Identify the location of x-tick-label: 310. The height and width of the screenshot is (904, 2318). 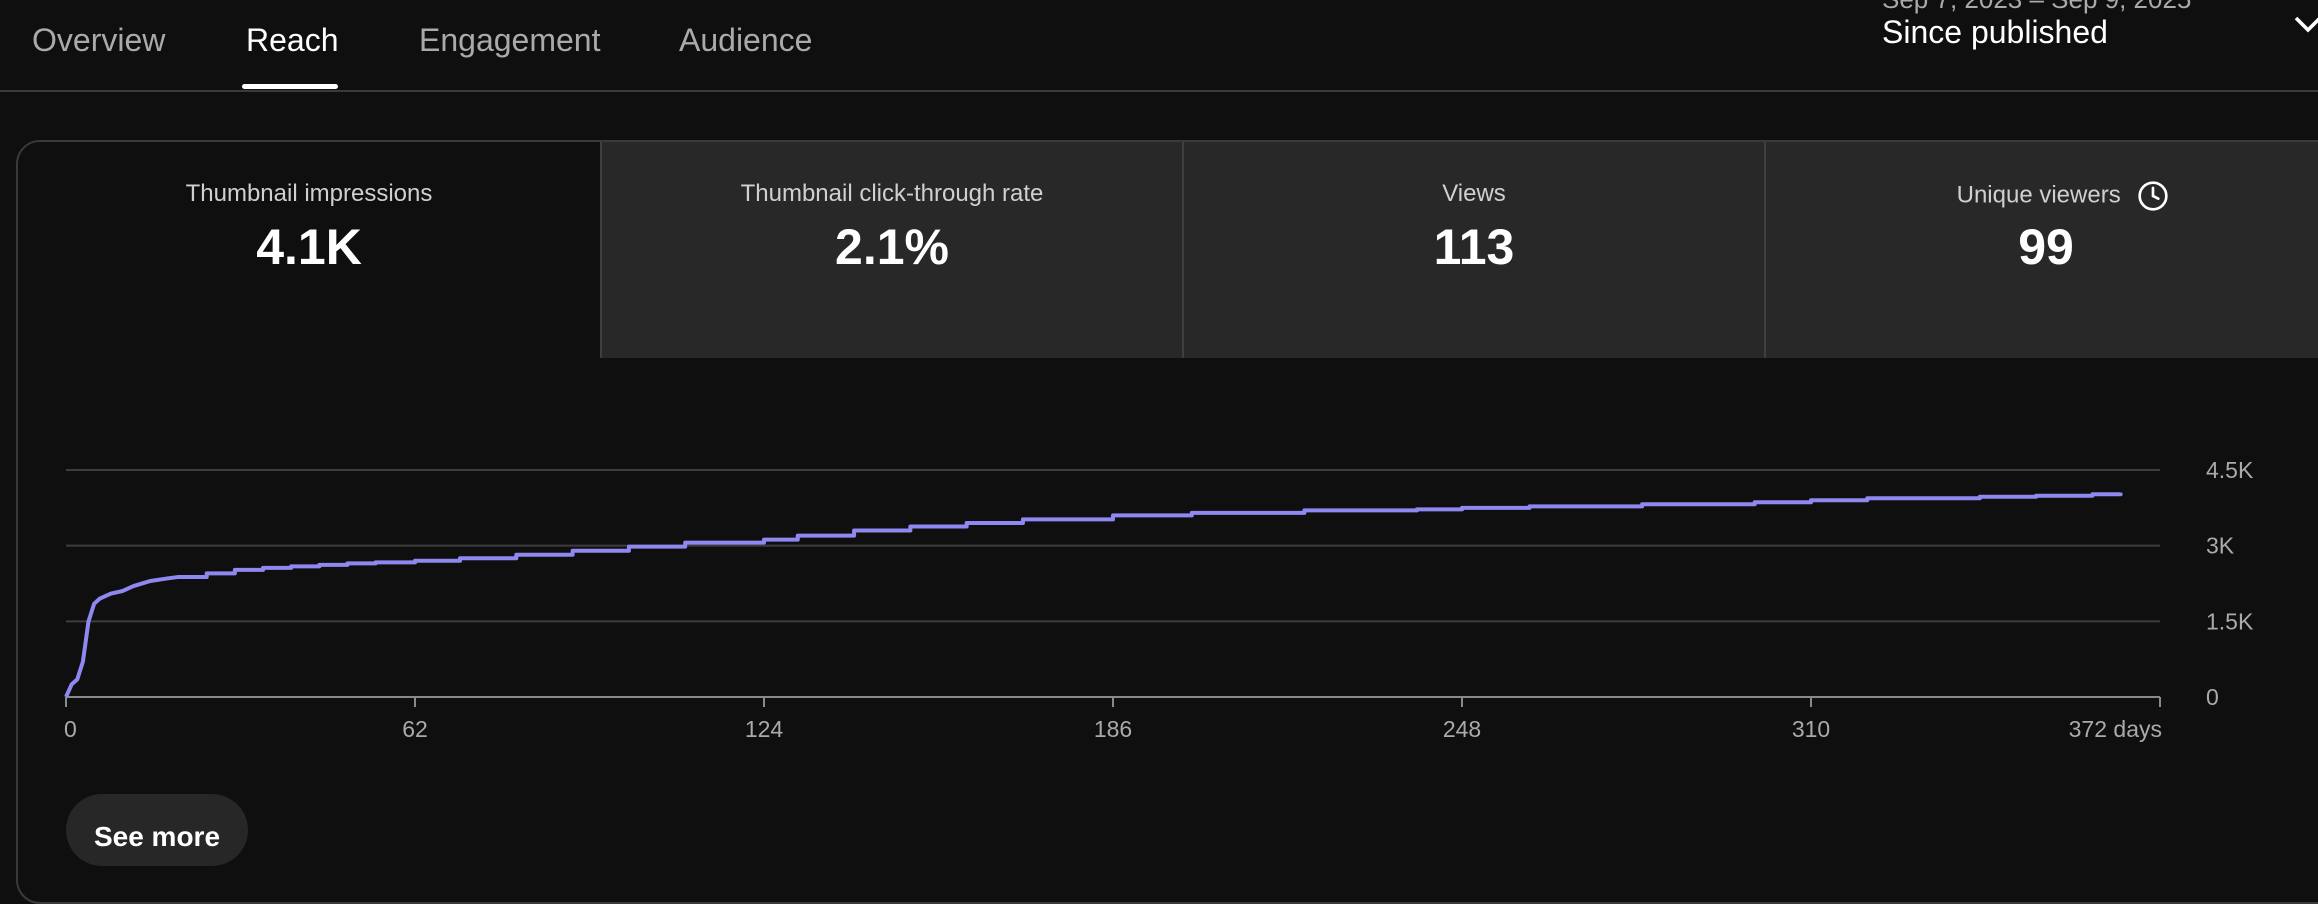
(1811, 729).